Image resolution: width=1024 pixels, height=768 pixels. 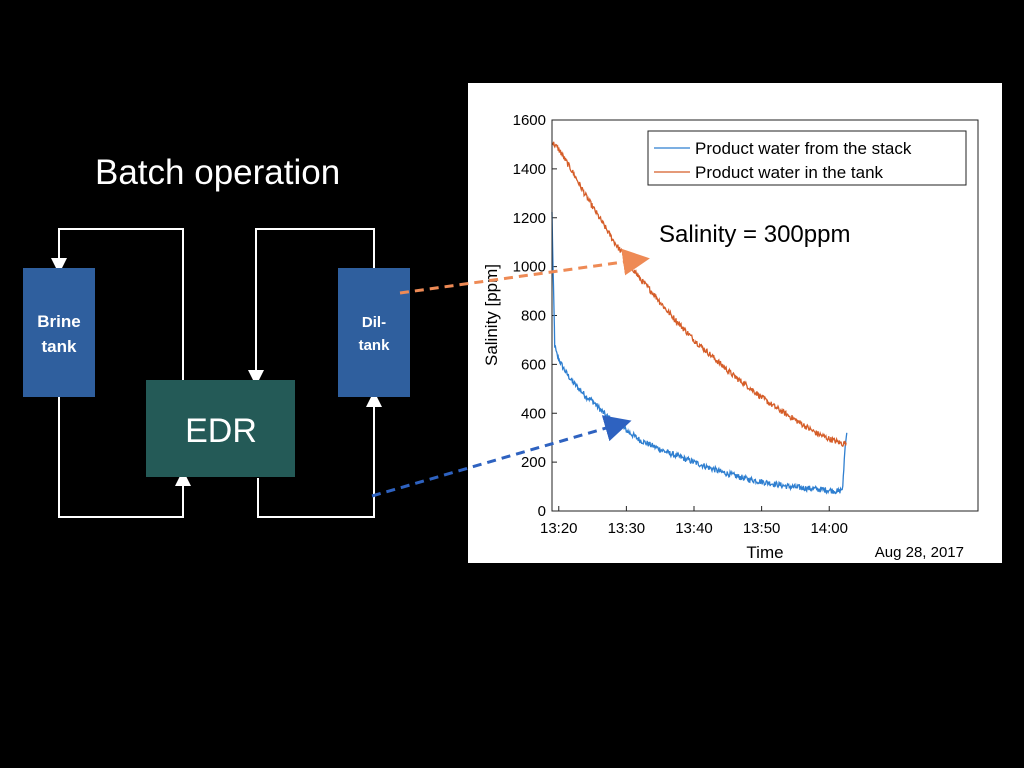 What do you see at coordinates (542, 511) in the screenshot?
I see `y-tick-label: 0` at bounding box center [542, 511].